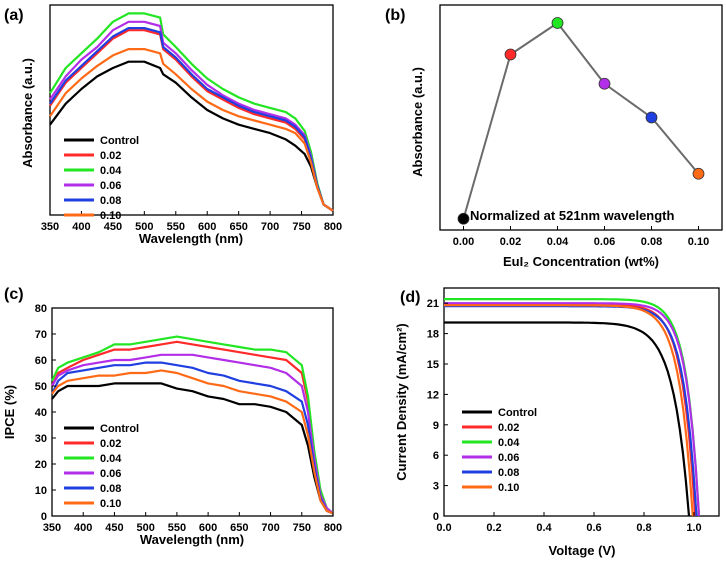  What do you see at coordinates (582, 550) in the screenshot?
I see `panel-d-x-axis-label: Voltage (V)` at bounding box center [582, 550].